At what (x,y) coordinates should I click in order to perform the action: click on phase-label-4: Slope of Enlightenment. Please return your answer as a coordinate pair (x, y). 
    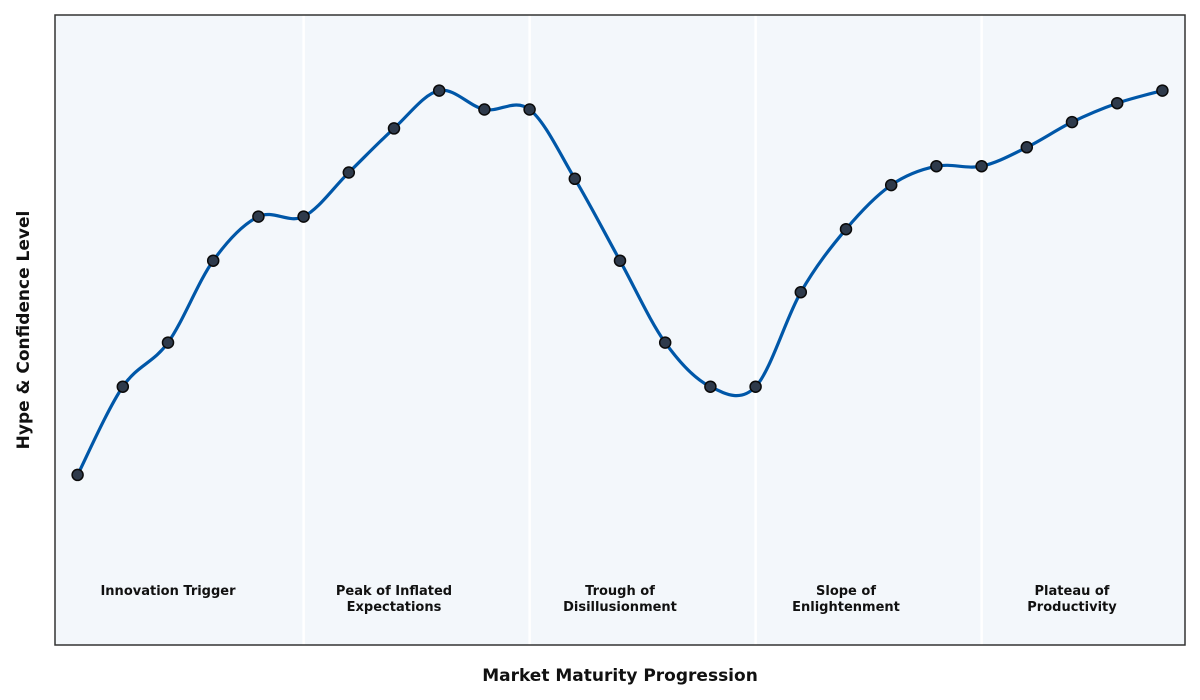
    Looking at the image, I should click on (846, 599).